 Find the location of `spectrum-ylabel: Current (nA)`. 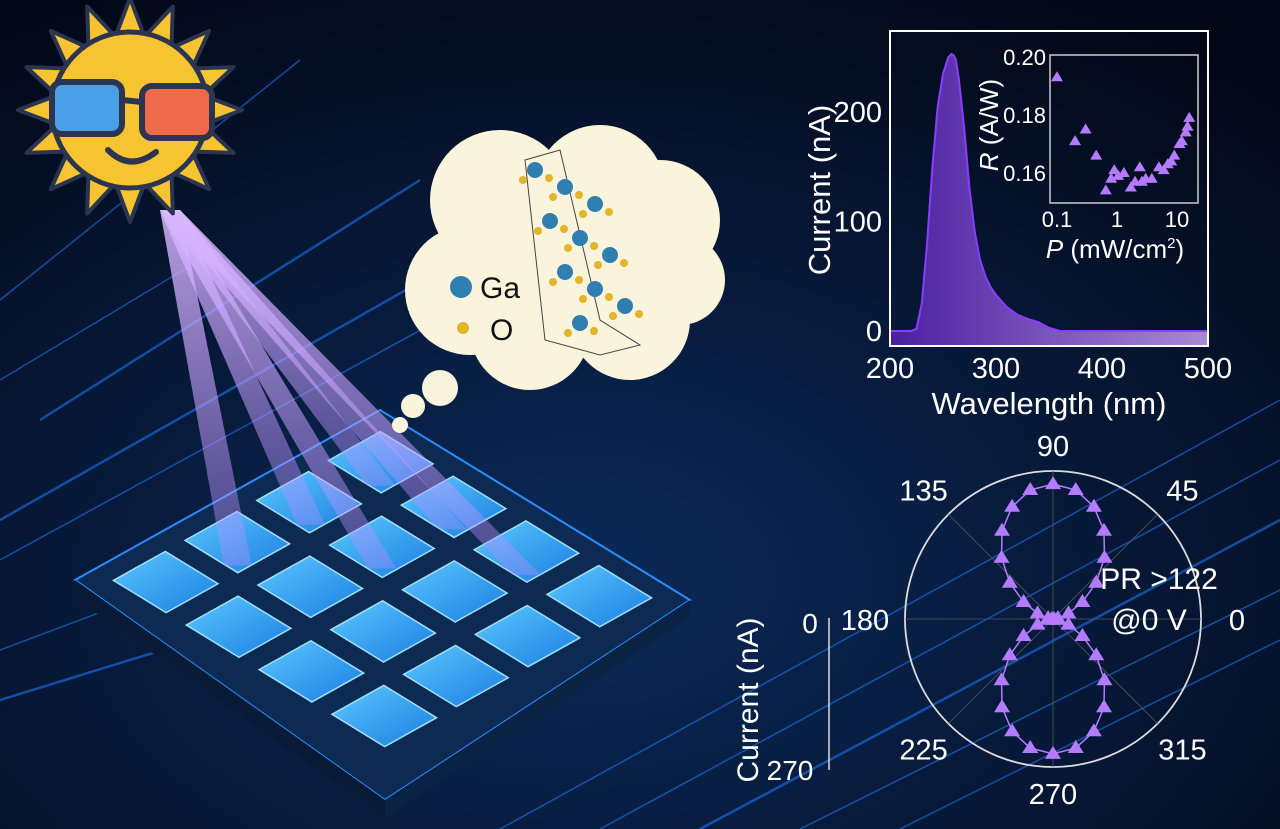

spectrum-ylabel: Current (nA) is located at coordinates (819, 190).